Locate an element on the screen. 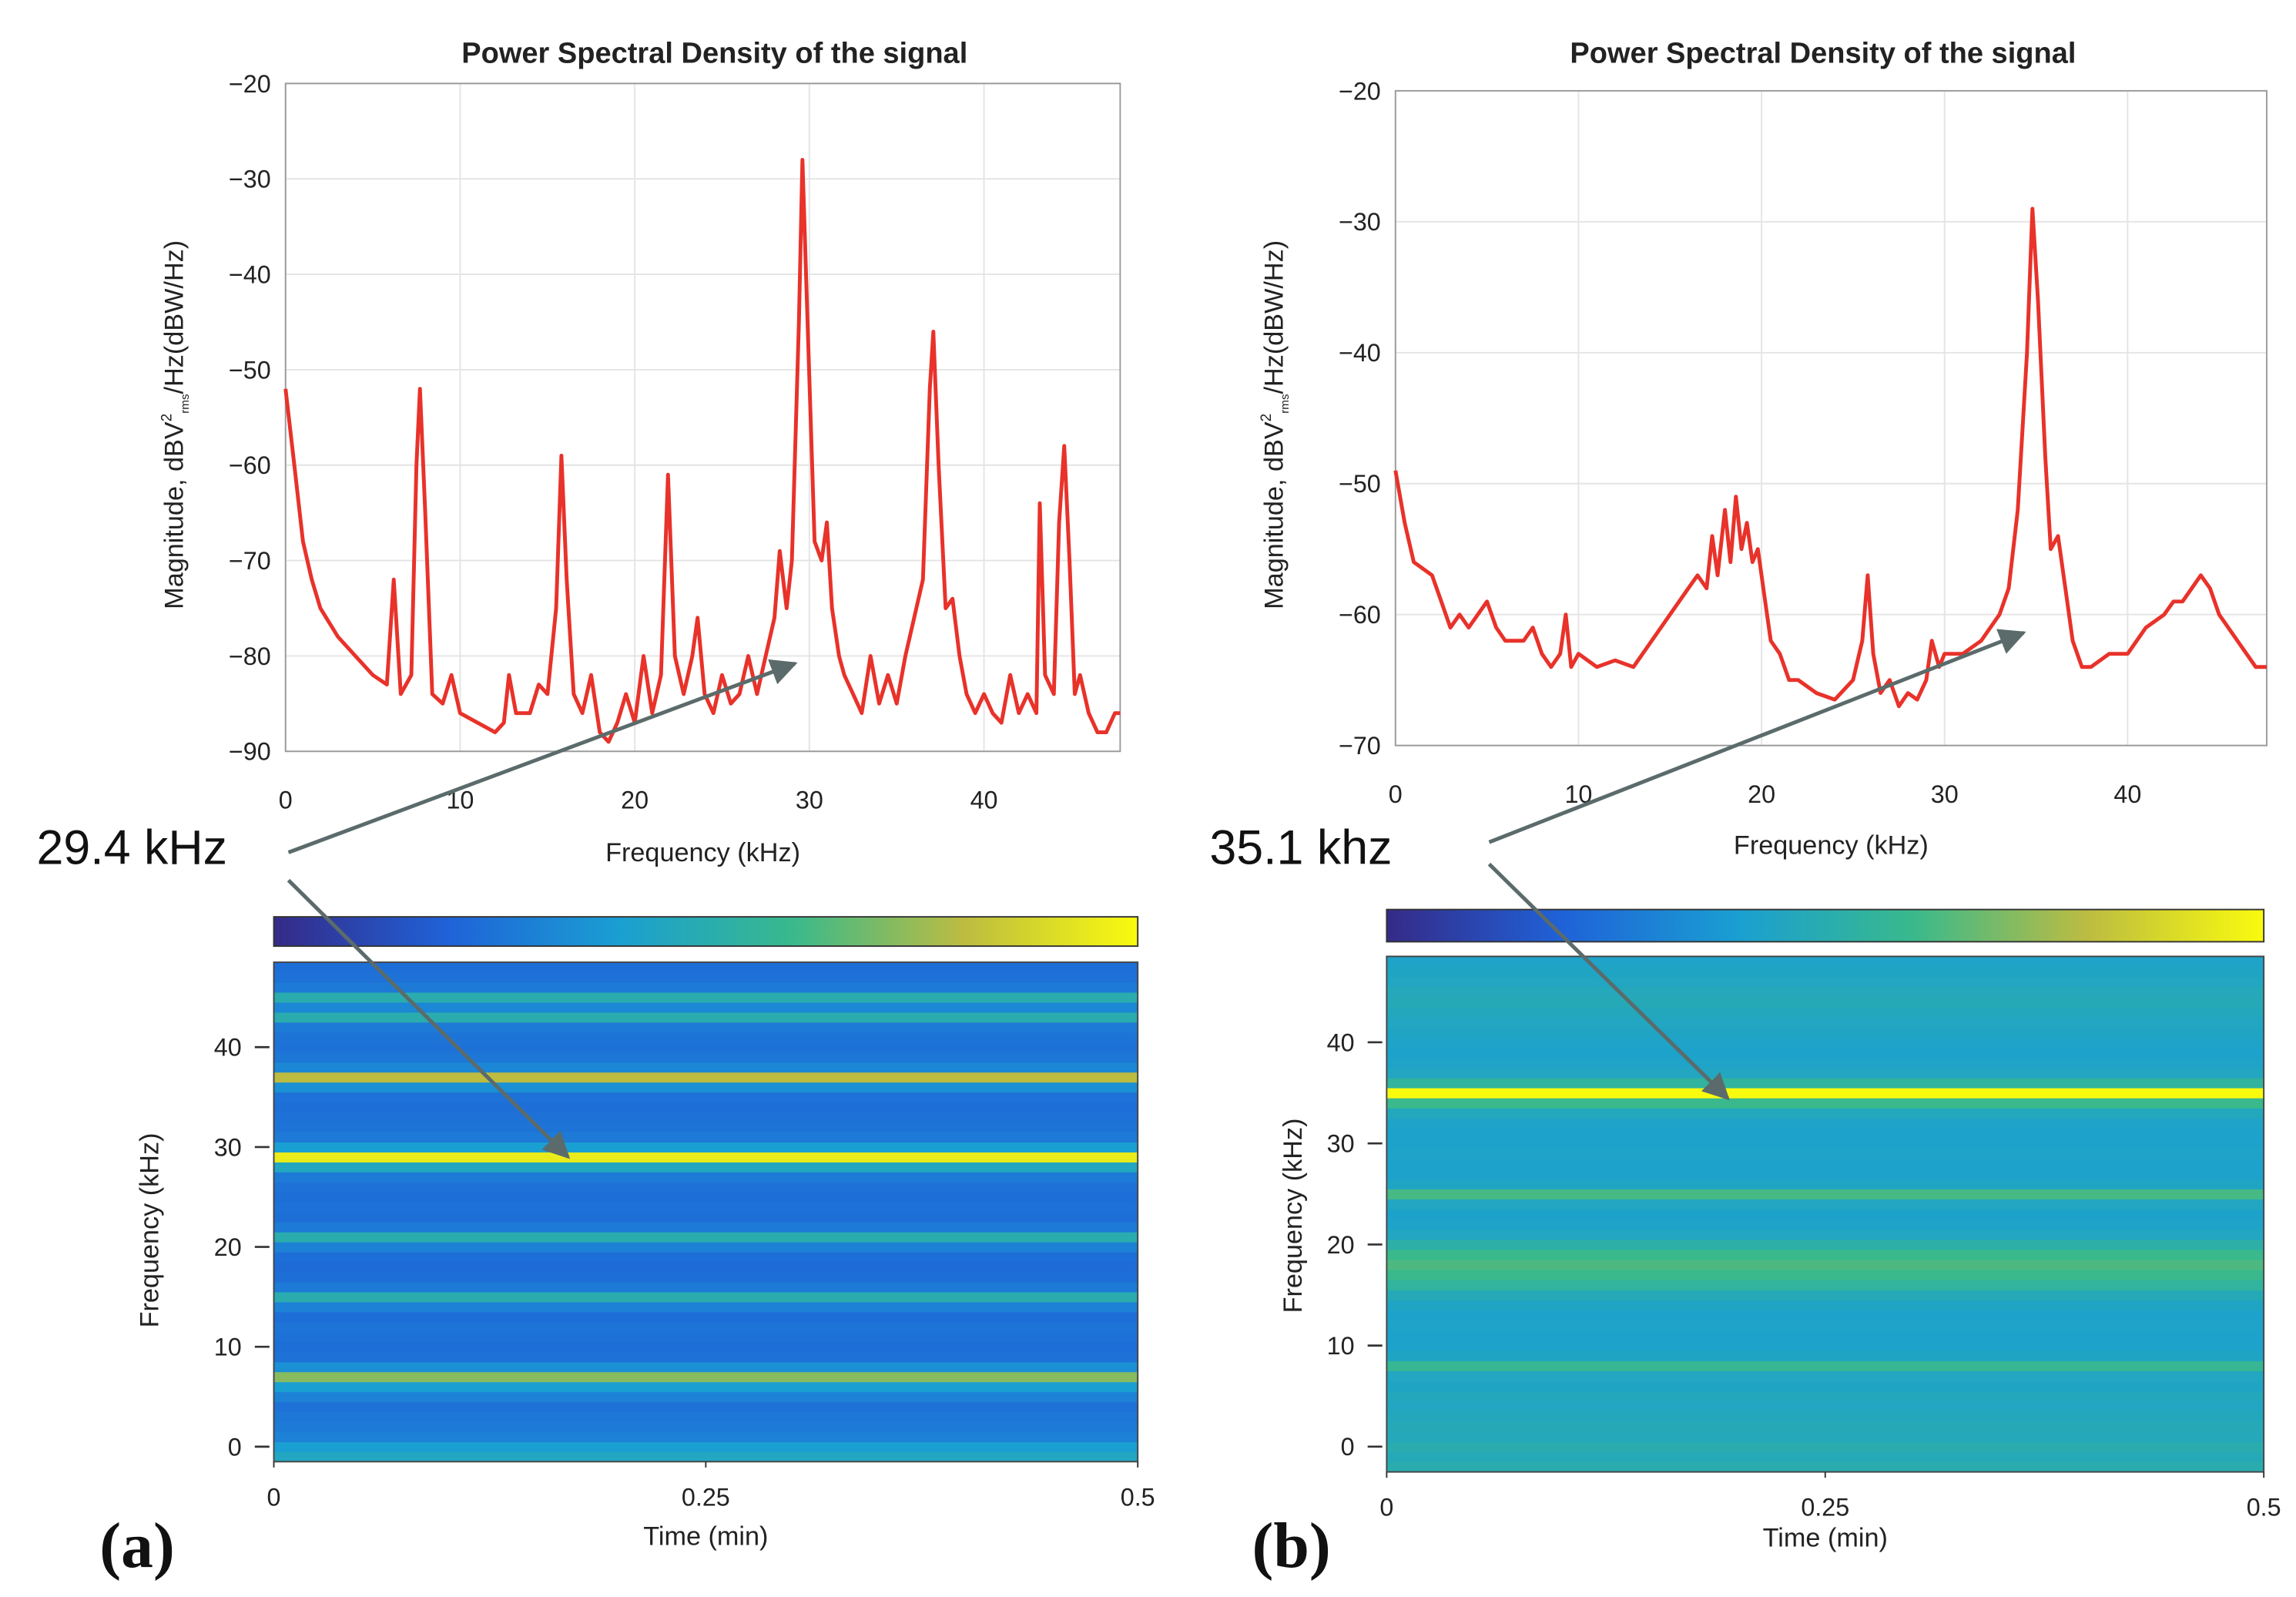  psd-line is located at coordinates (702, 450).